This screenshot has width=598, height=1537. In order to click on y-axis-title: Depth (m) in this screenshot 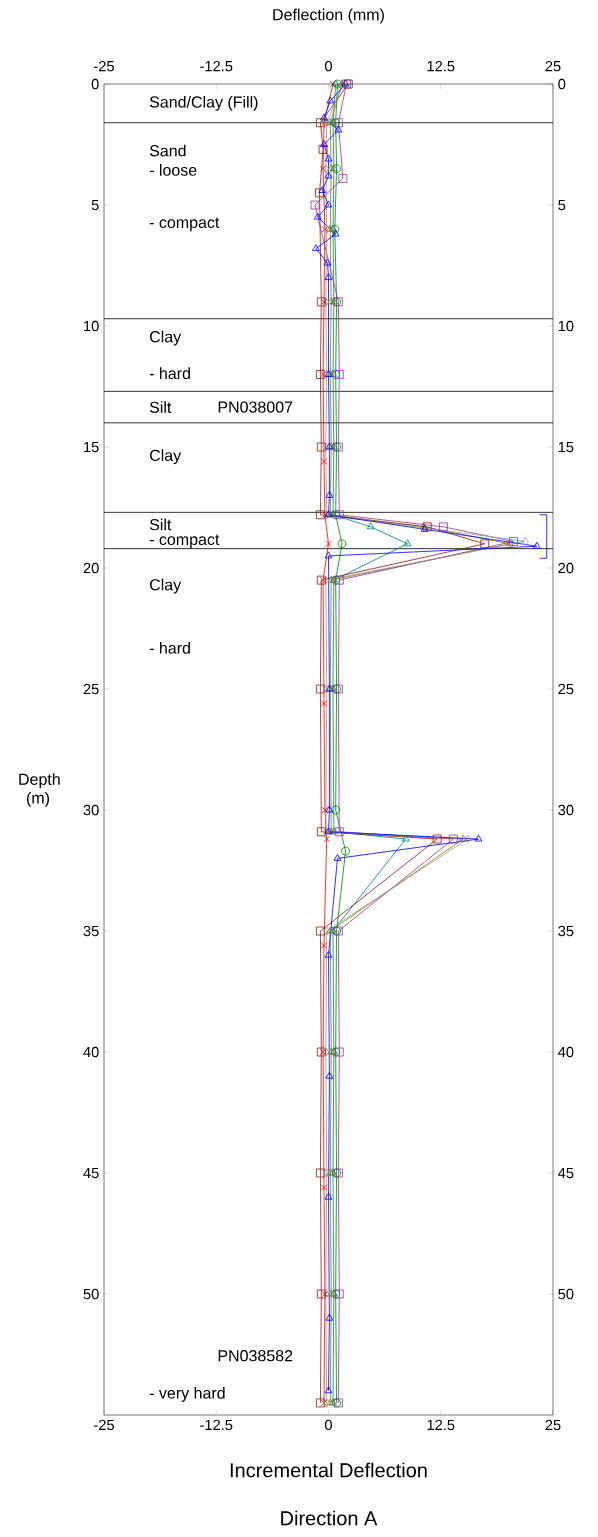, I will do `click(39, 790)`.